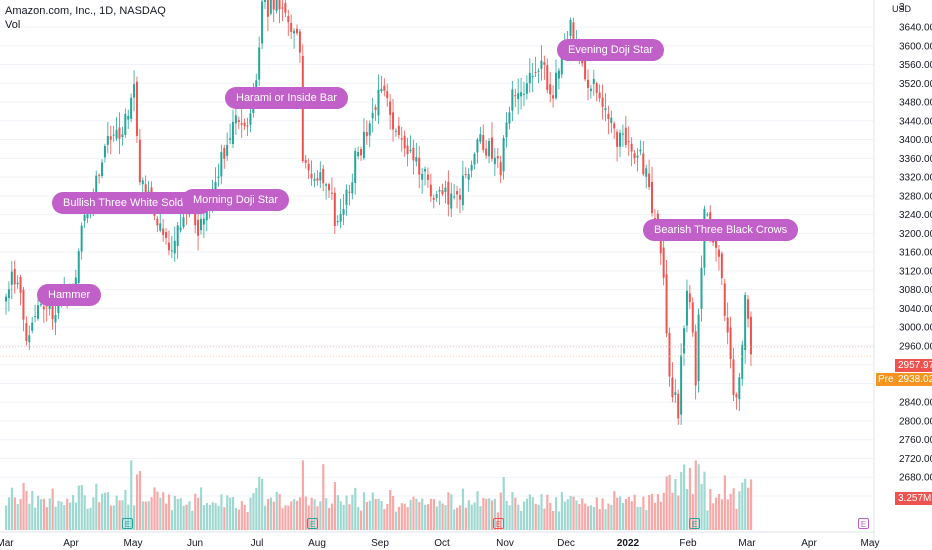  Describe the element at coordinates (235, 200) in the screenshot. I see `pattern-label-morning-doji-star: Morning Doji Star` at that location.